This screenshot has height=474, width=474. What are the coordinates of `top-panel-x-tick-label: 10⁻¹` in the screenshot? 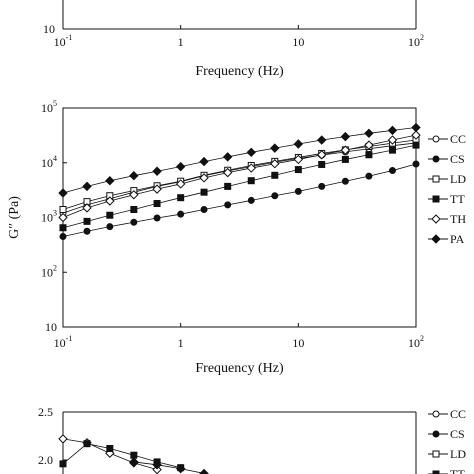 It's located at (63, 41).